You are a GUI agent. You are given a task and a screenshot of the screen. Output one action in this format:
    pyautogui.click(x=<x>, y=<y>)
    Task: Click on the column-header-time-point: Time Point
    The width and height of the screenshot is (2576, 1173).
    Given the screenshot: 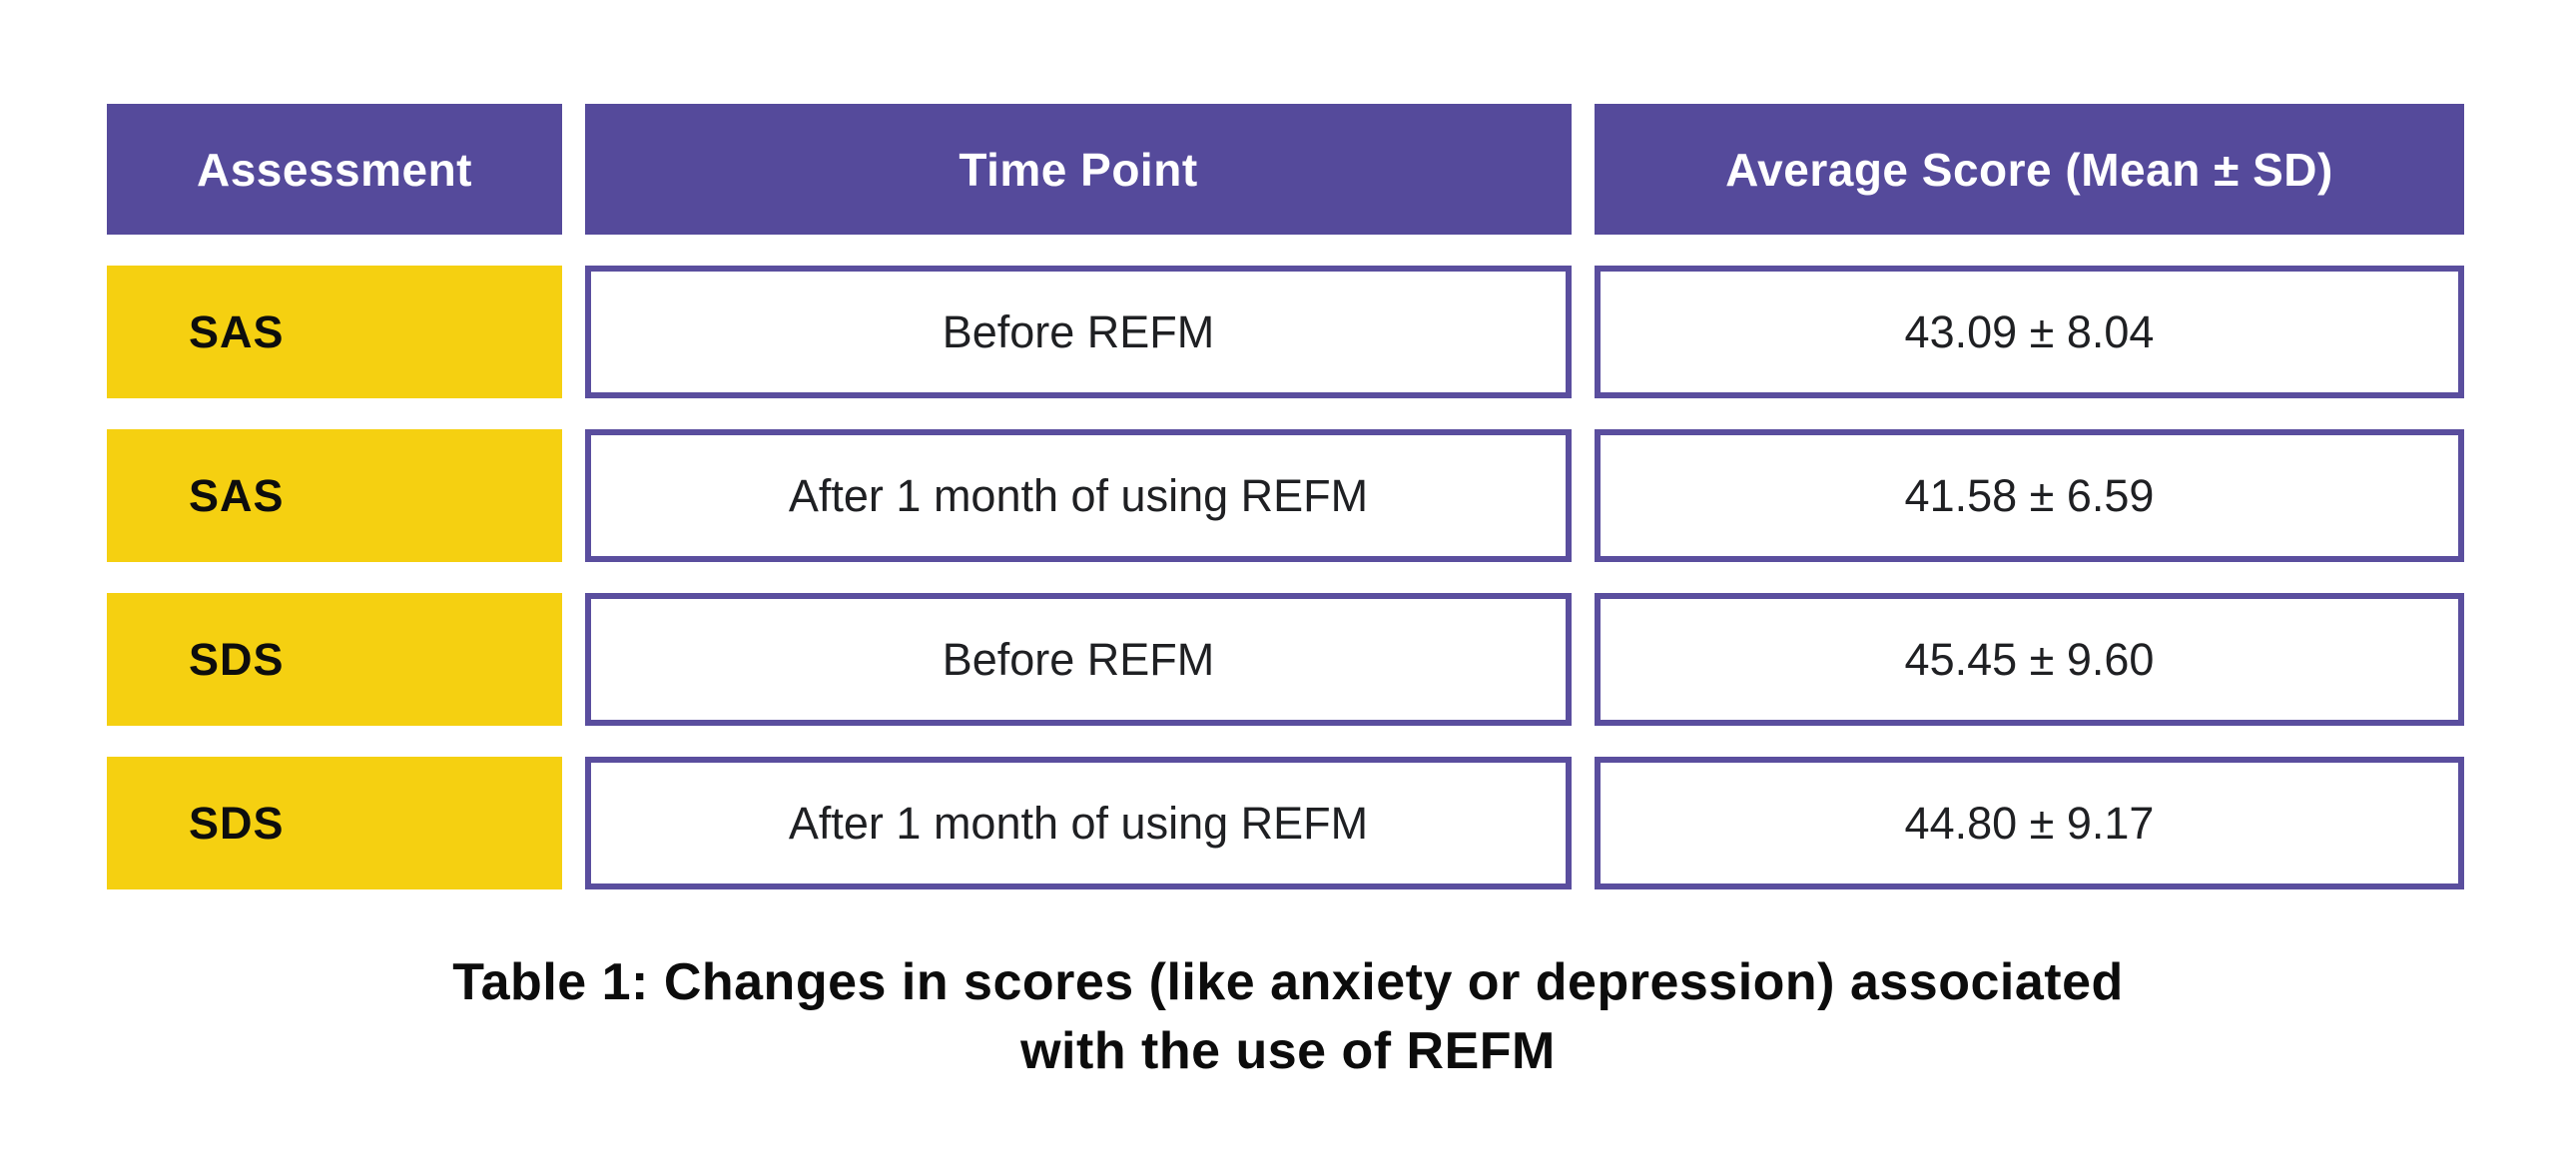 What is the action you would take?
    pyautogui.click(x=1078, y=169)
    